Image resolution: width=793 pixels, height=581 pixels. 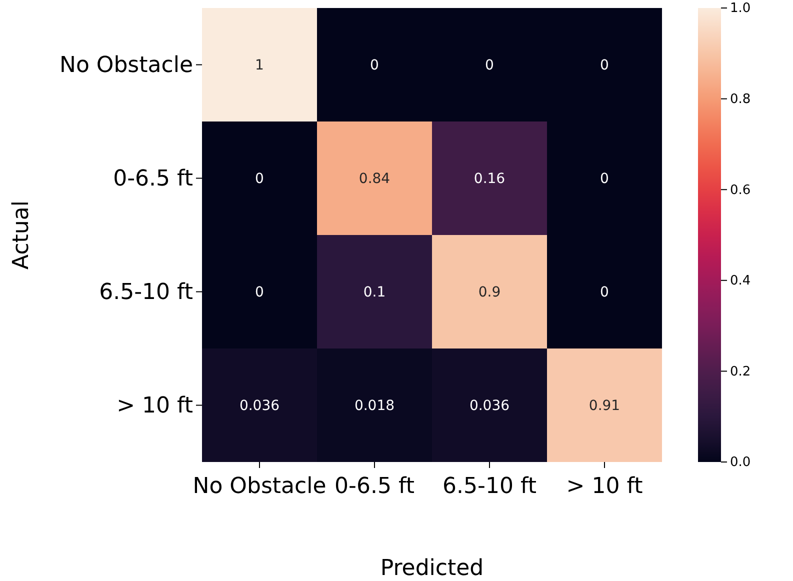 What do you see at coordinates (740, 99) in the screenshot?
I see `color-bar-label: 0.8` at bounding box center [740, 99].